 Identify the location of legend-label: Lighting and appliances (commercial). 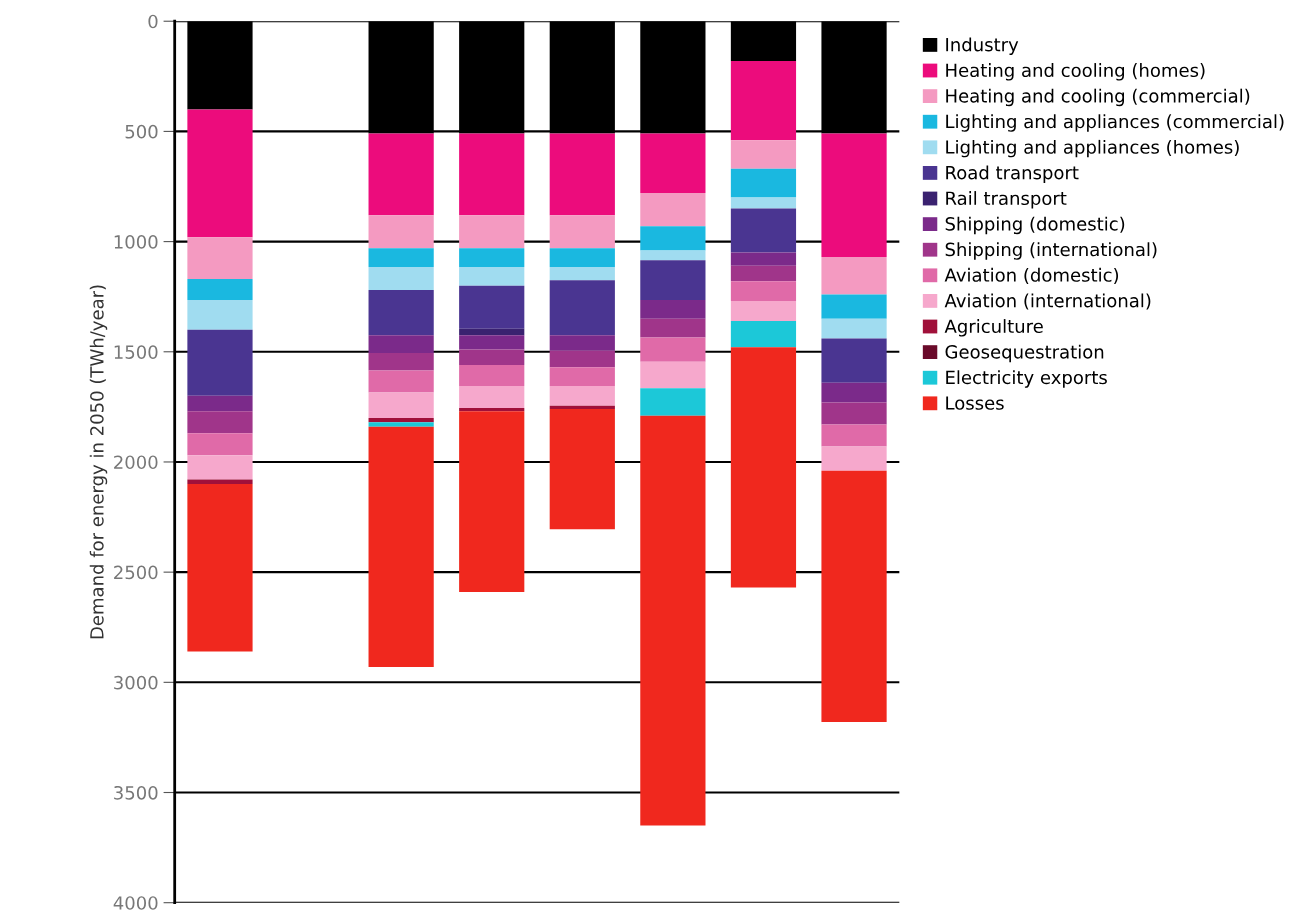
(1115, 123).